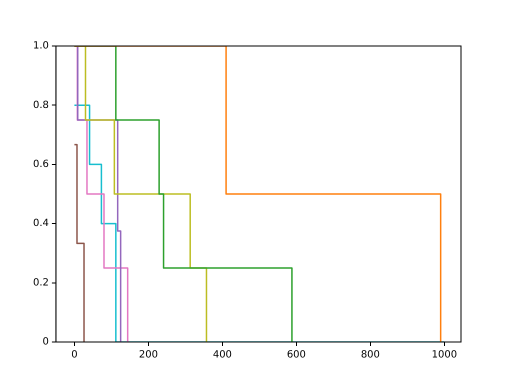 This screenshot has height=384, width=512. Describe the element at coordinates (296, 355) in the screenshot. I see `x-tick-label: 600` at that location.